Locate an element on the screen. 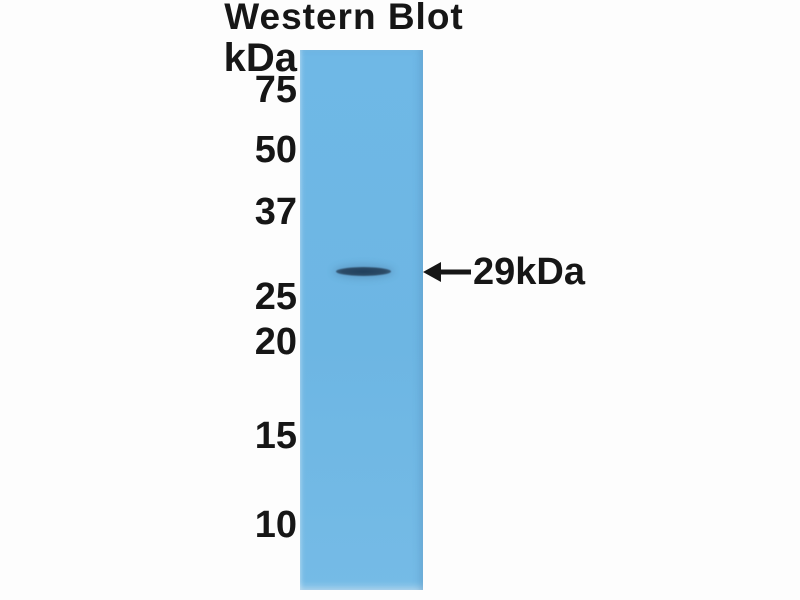 This screenshot has height=600, width=800. ladder-marker-25: 25 is located at coordinates (275, 297).